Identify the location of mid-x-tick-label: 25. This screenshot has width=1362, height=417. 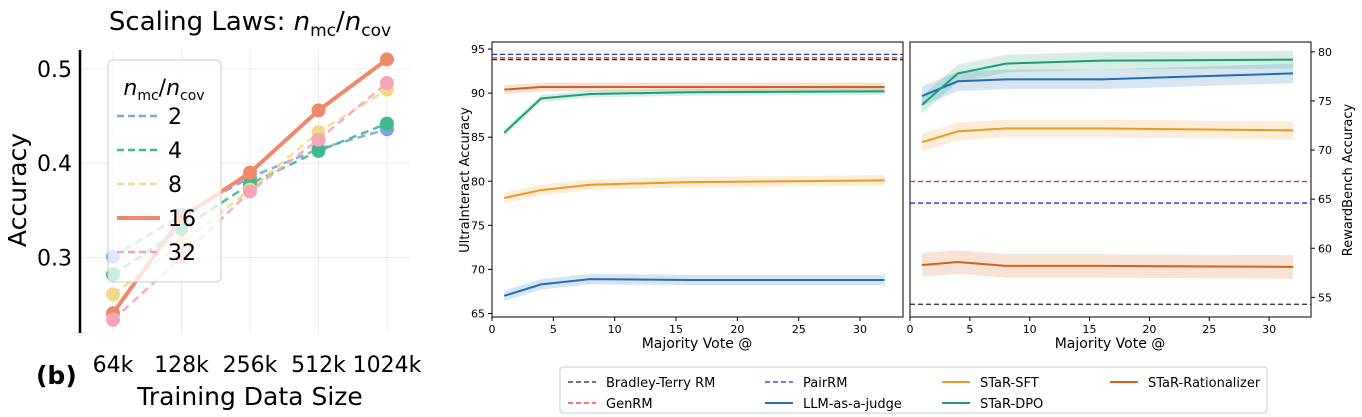
(799, 329).